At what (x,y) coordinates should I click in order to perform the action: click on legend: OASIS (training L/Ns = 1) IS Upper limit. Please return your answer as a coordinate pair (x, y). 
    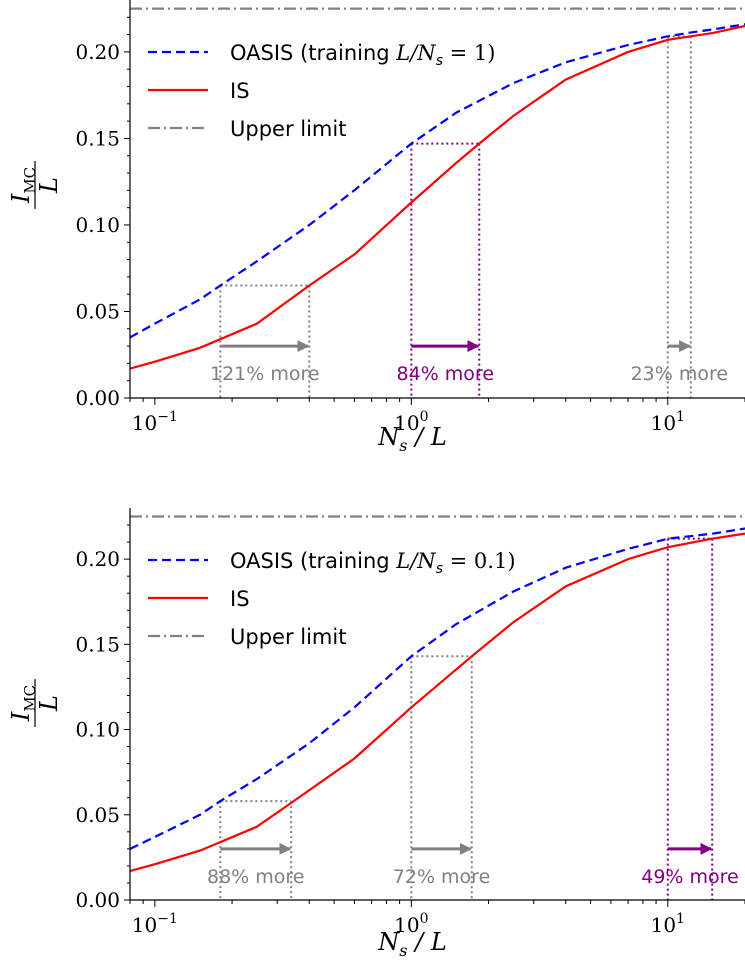
    Looking at the image, I should click on (321, 91).